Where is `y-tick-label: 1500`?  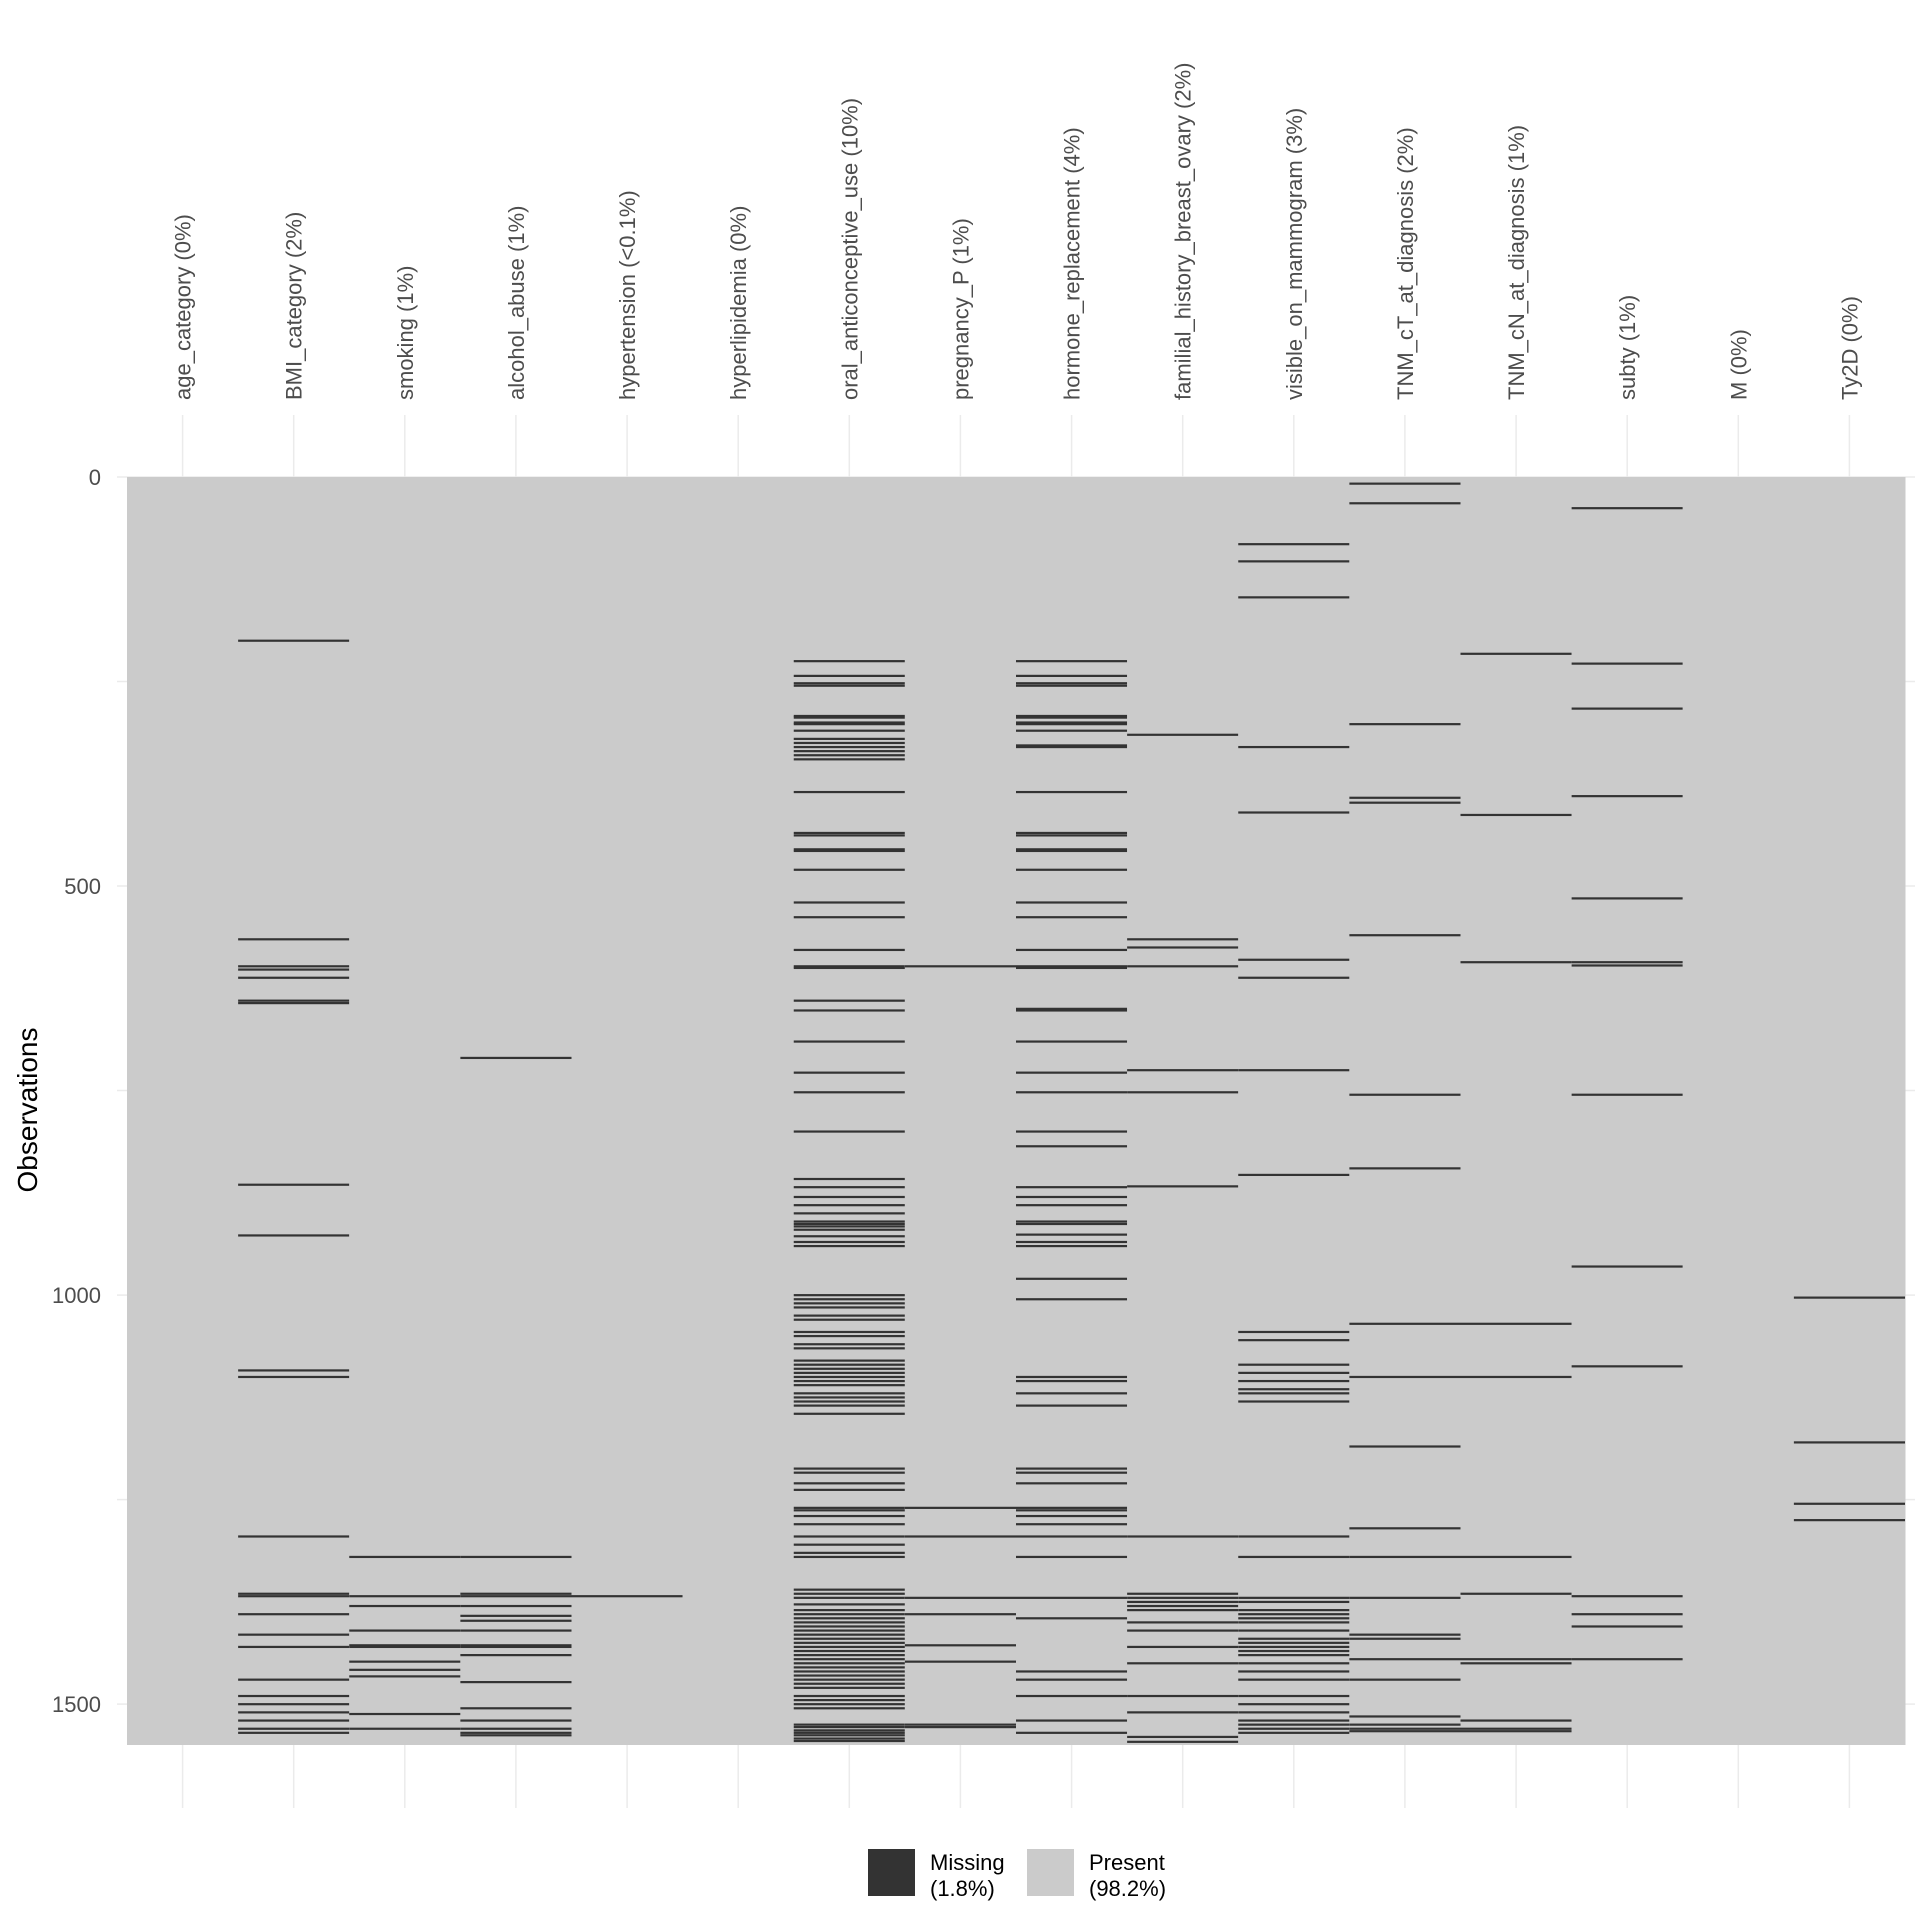
y-tick-label: 1500 is located at coordinates (76, 1704).